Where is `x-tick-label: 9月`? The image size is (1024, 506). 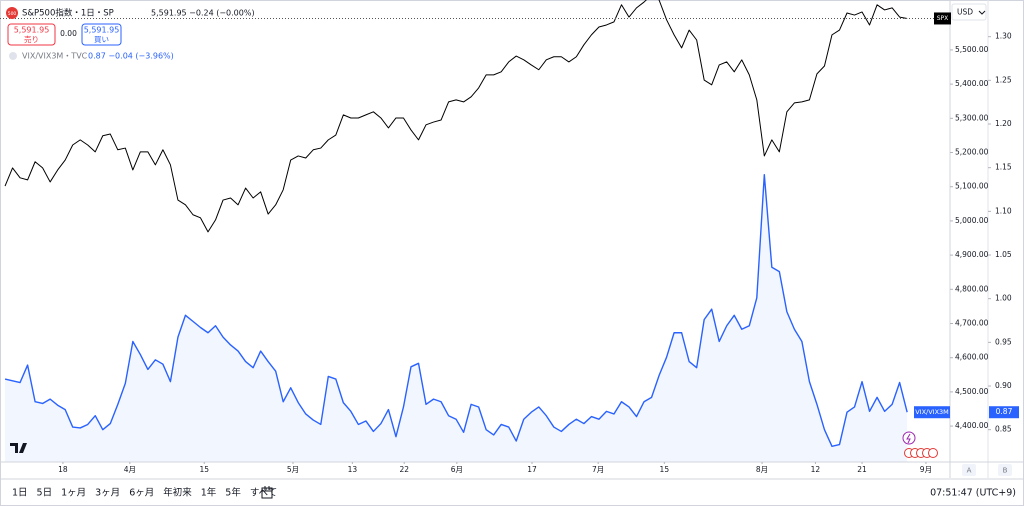
x-tick-label: 9月 is located at coordinates (926, 469).